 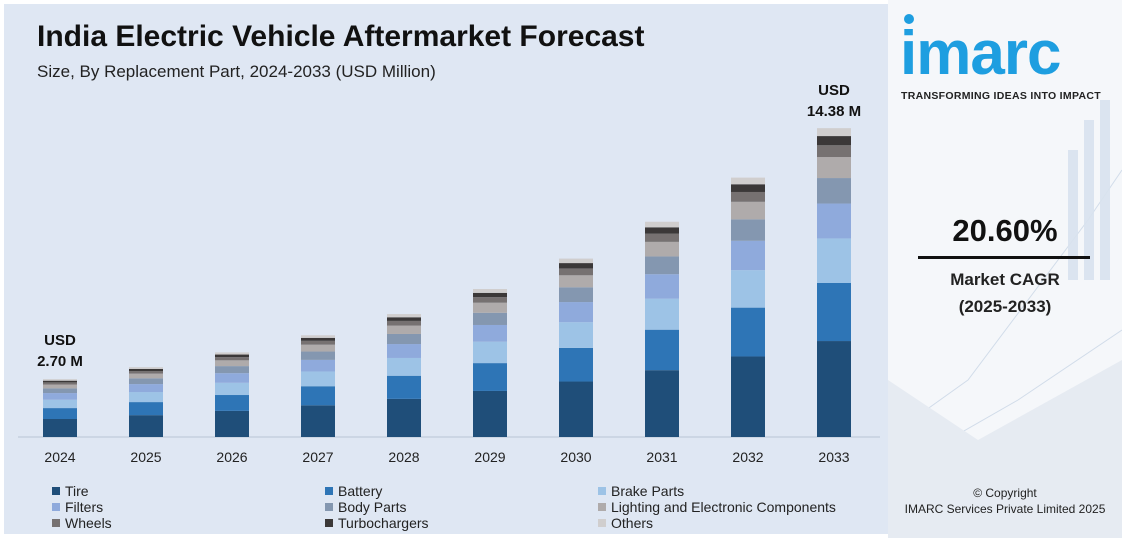 What do you see at coordinates (834, 389) in the screenshot?
I see `bar-segment-tire-2033` at bounding box center [834, 389].